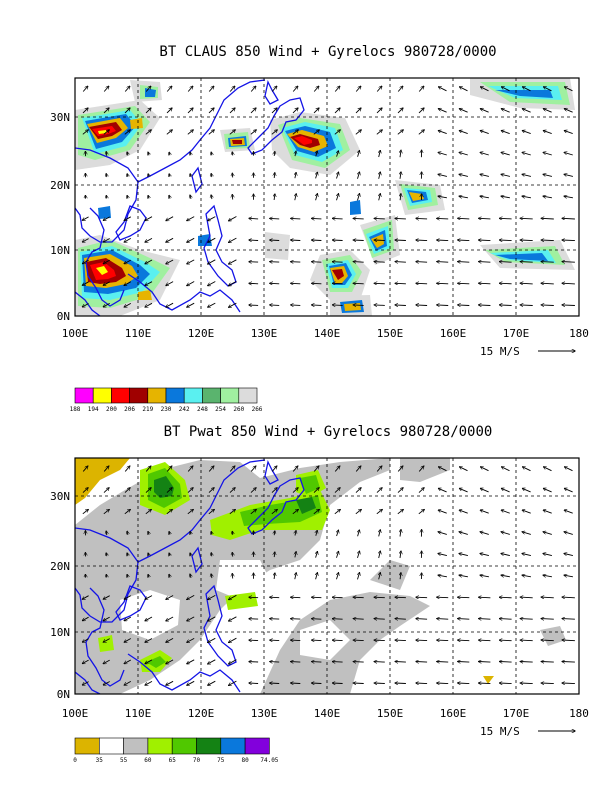 The width and height of the screenshot is (612, 796). Describe the element at coordinates (60, 632) in the screenshot. I see `lat-label: 10N` at that location.